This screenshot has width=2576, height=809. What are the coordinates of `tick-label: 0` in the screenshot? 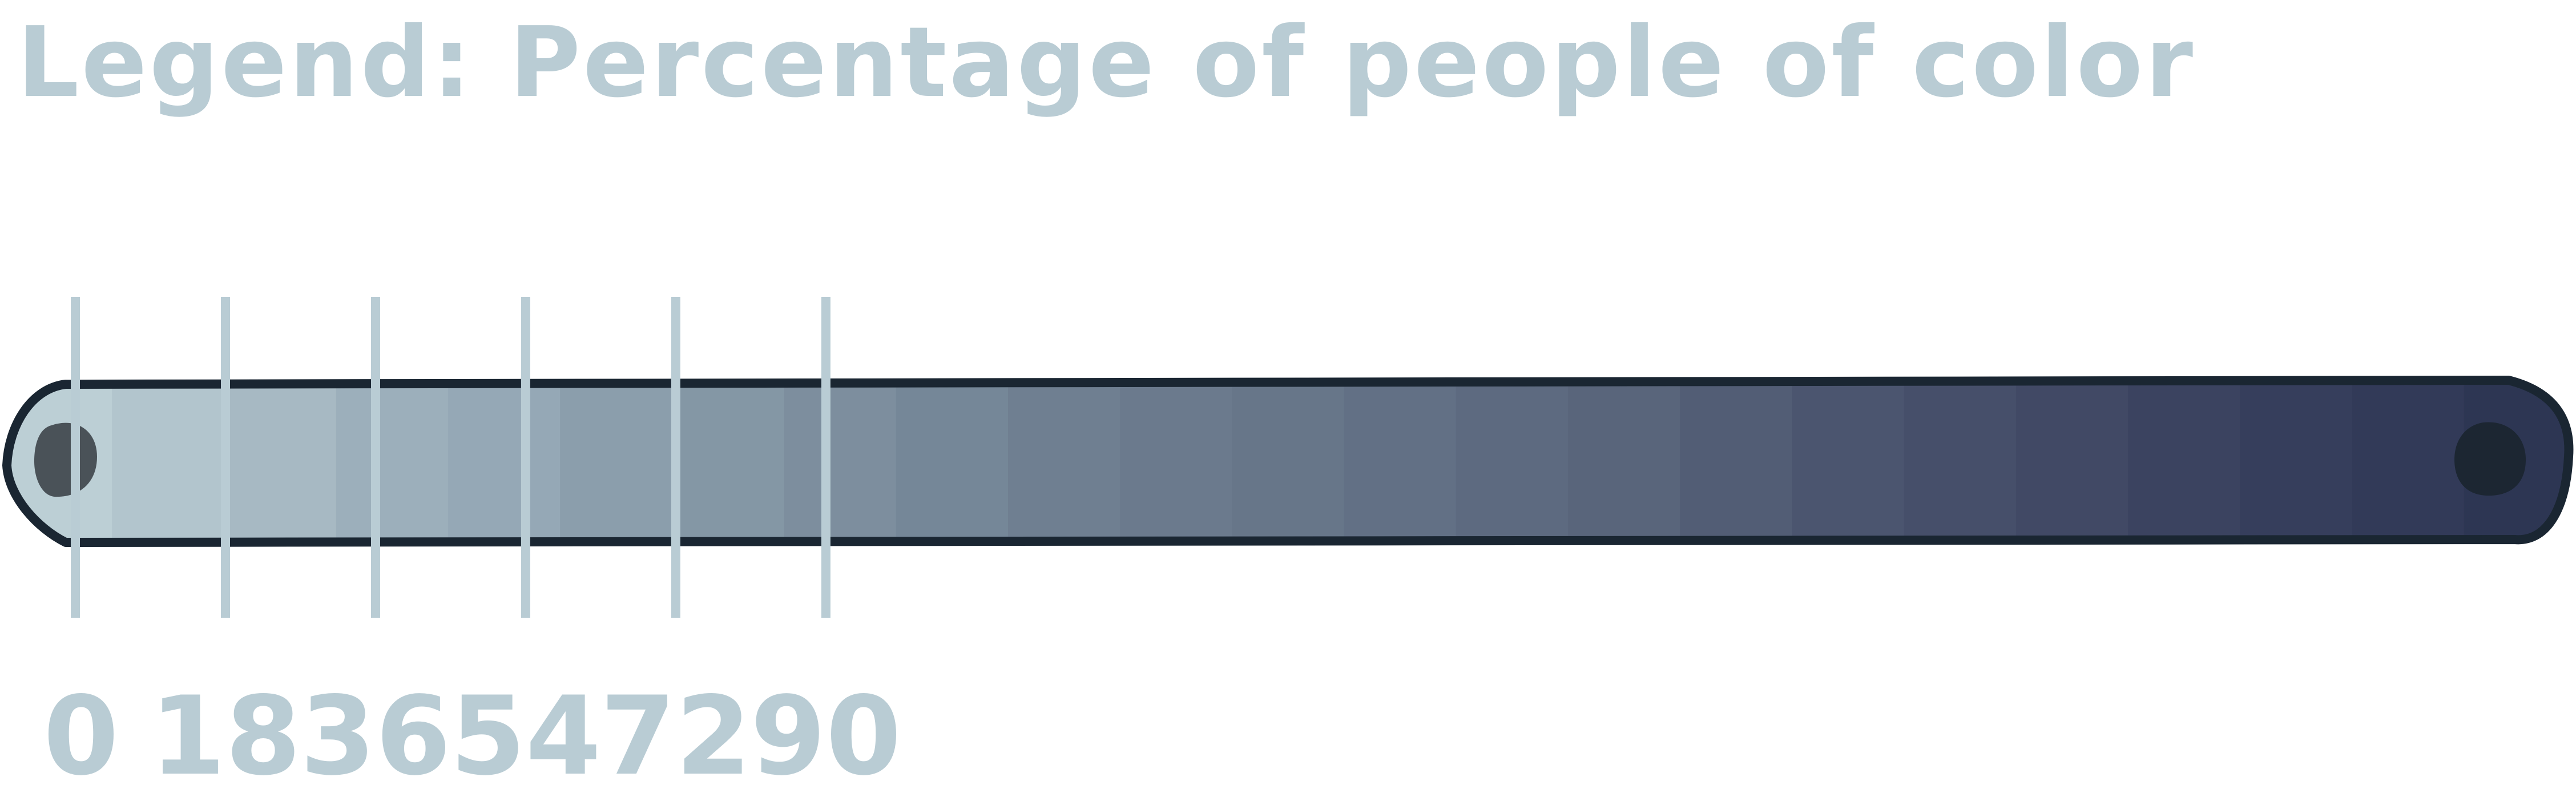 It's located at (81, 736).